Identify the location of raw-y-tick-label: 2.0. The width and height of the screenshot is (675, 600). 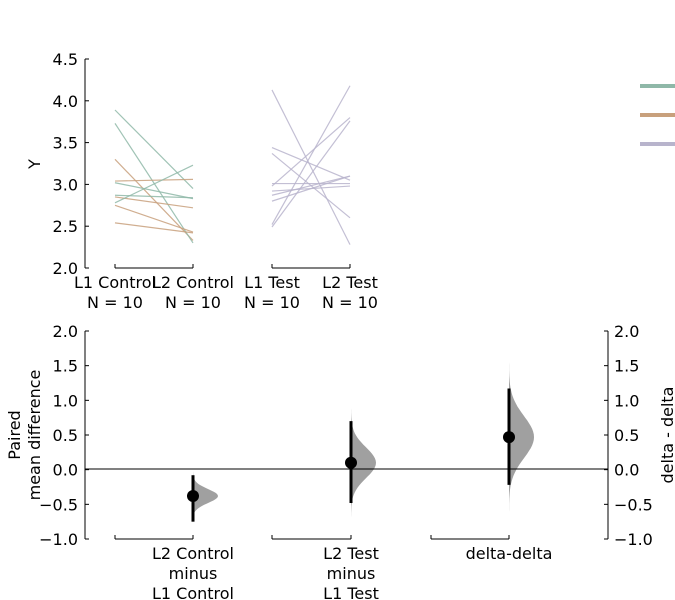
(65, 268).